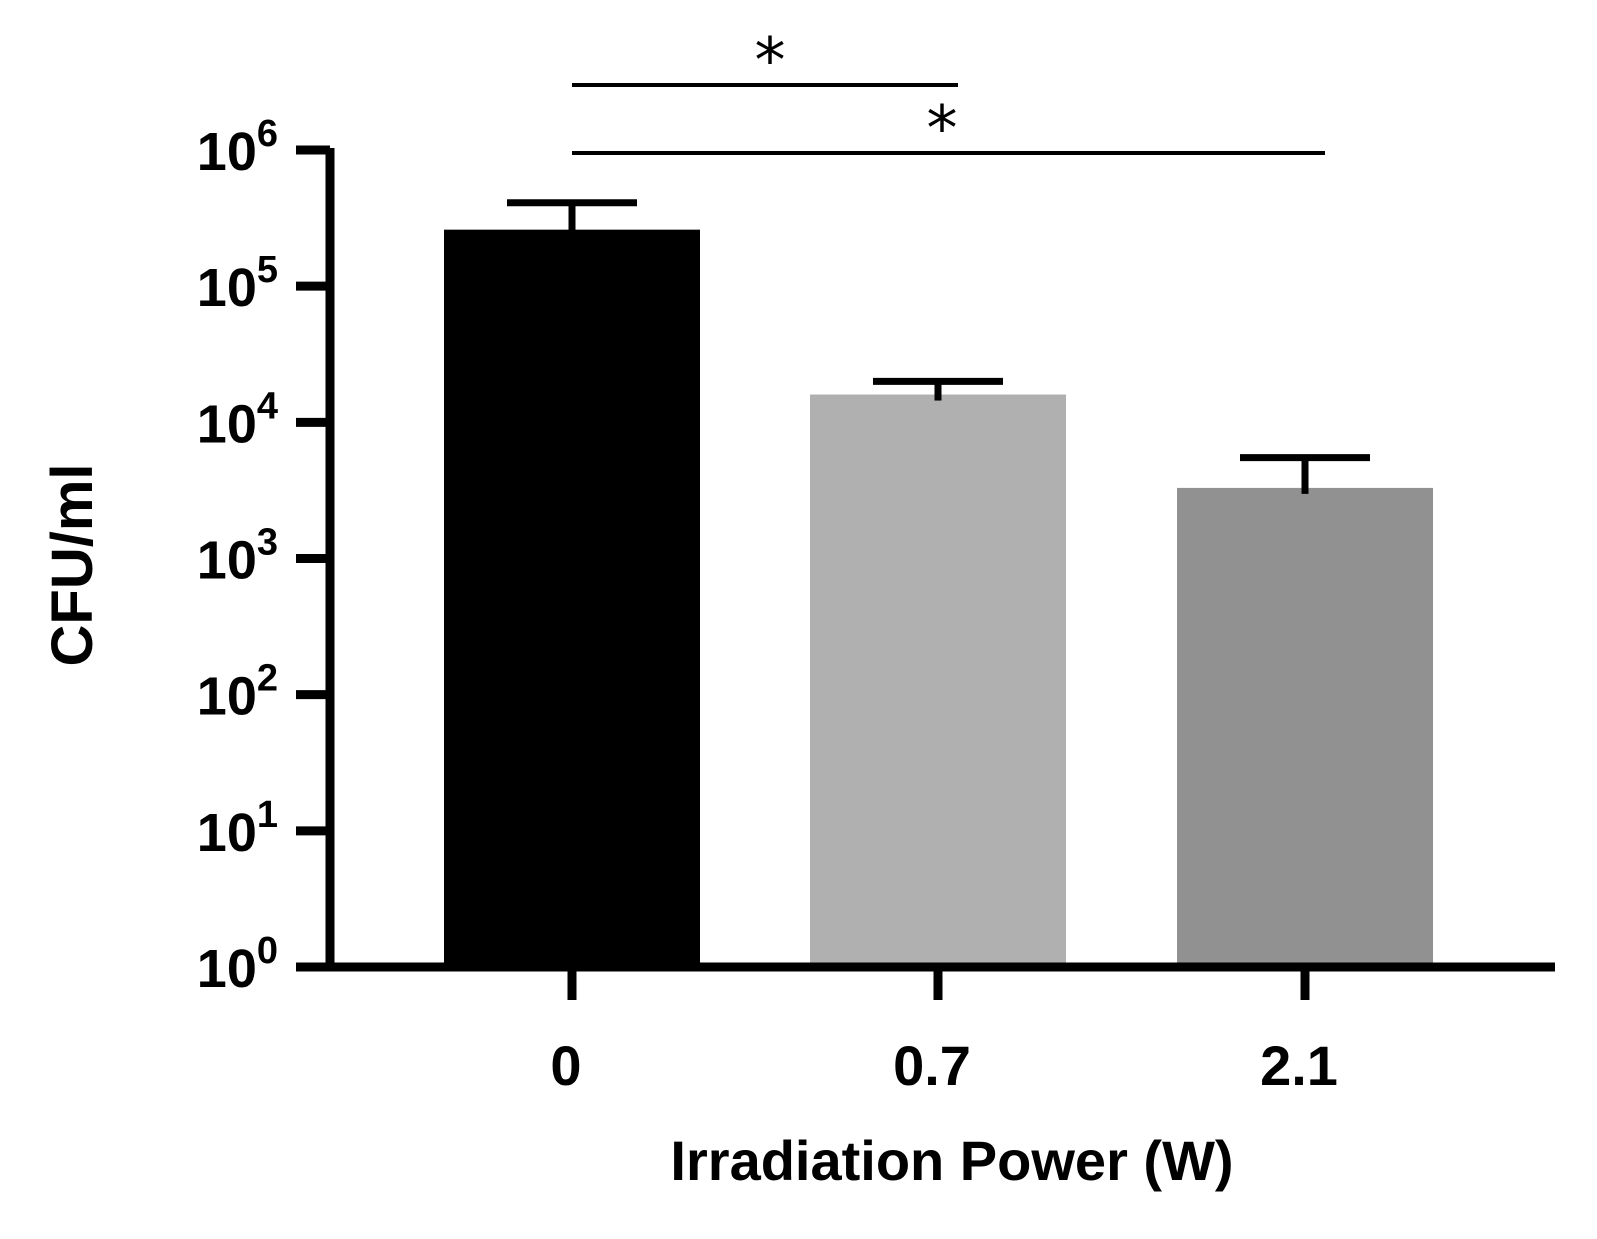 This screenshot has height=1239, width=1597. I want to click on error-bars, so click(938, 346).